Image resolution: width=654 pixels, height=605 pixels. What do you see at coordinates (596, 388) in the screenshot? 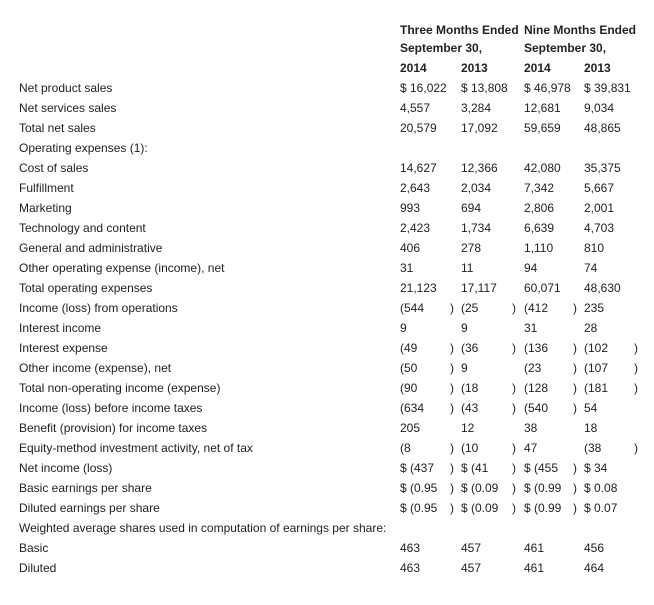
I see `table-cell: (181` at bounding box center [596, 388].